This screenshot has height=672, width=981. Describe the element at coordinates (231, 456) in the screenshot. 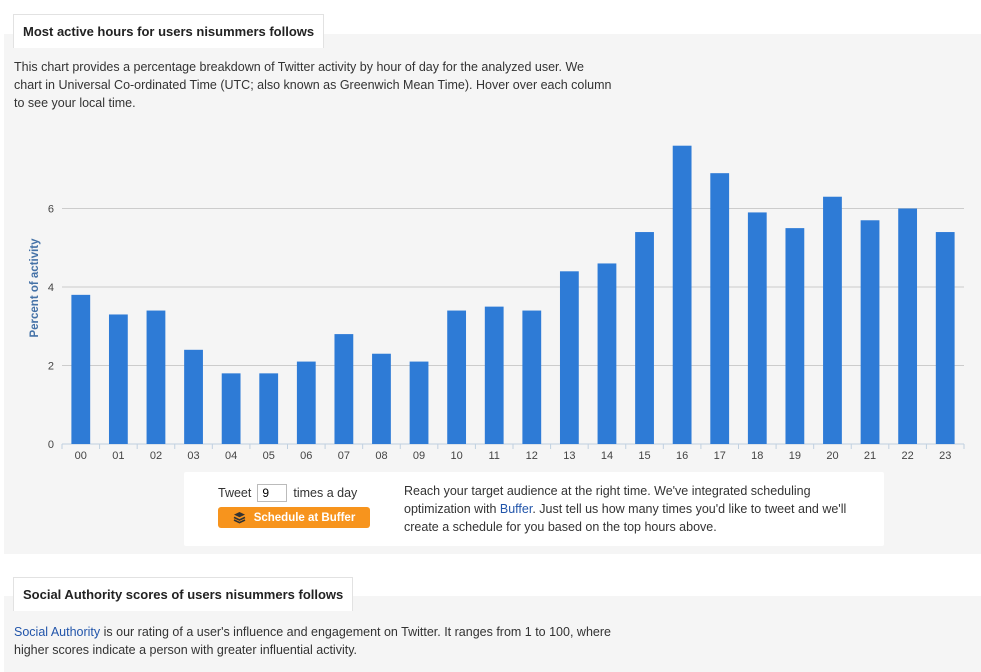

I see `x-tick-label: 04` at that location.